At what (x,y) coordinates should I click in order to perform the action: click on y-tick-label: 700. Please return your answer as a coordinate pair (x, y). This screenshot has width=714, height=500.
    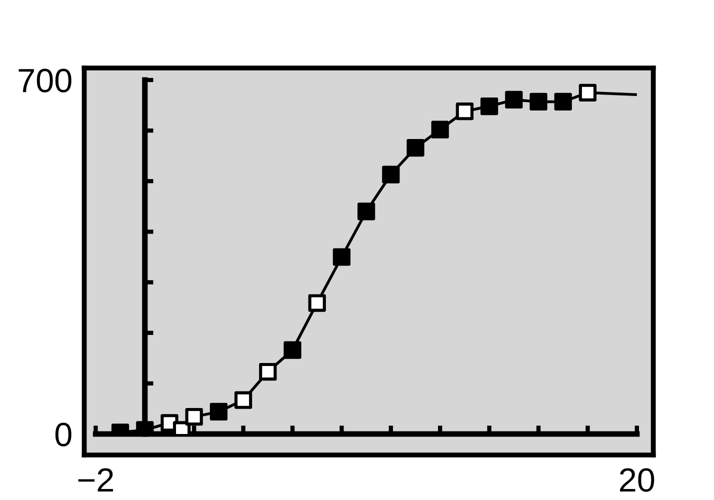
    Looking at the image, I should click on (45, 80).